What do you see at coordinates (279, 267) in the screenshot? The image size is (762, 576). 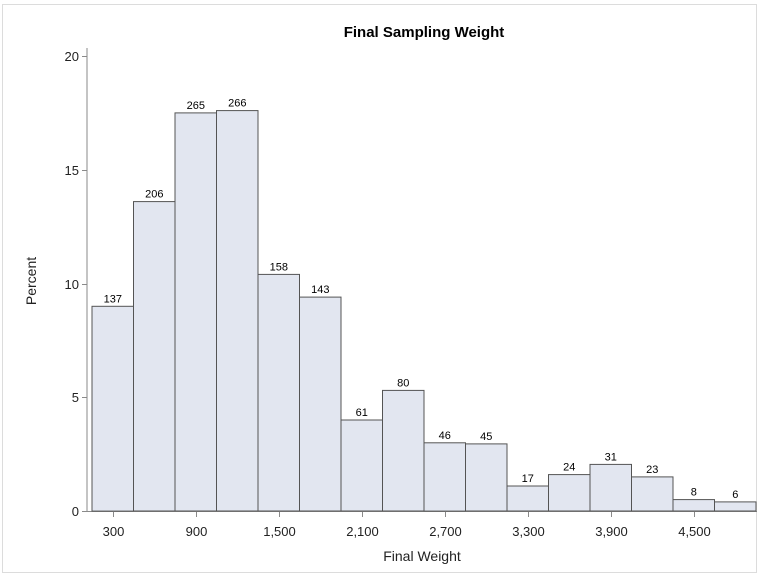 I see `bar-count-label: 158` at bounding box center [279, 267].